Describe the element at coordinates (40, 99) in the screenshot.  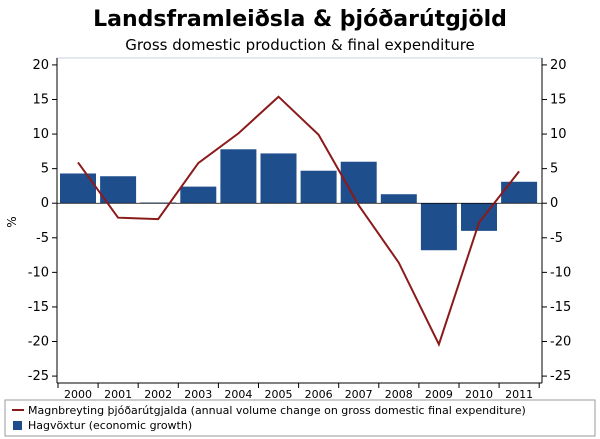
I see `y-tick-label-left: 15` at that location.